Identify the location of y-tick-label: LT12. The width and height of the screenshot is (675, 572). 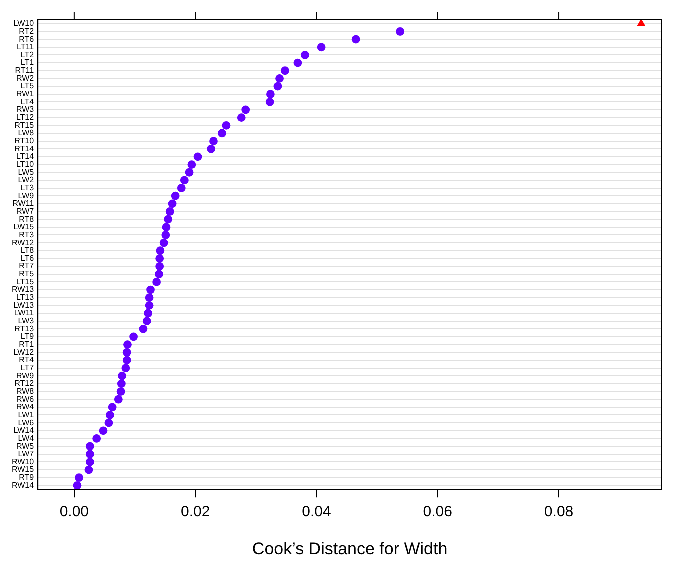
(25, 117).